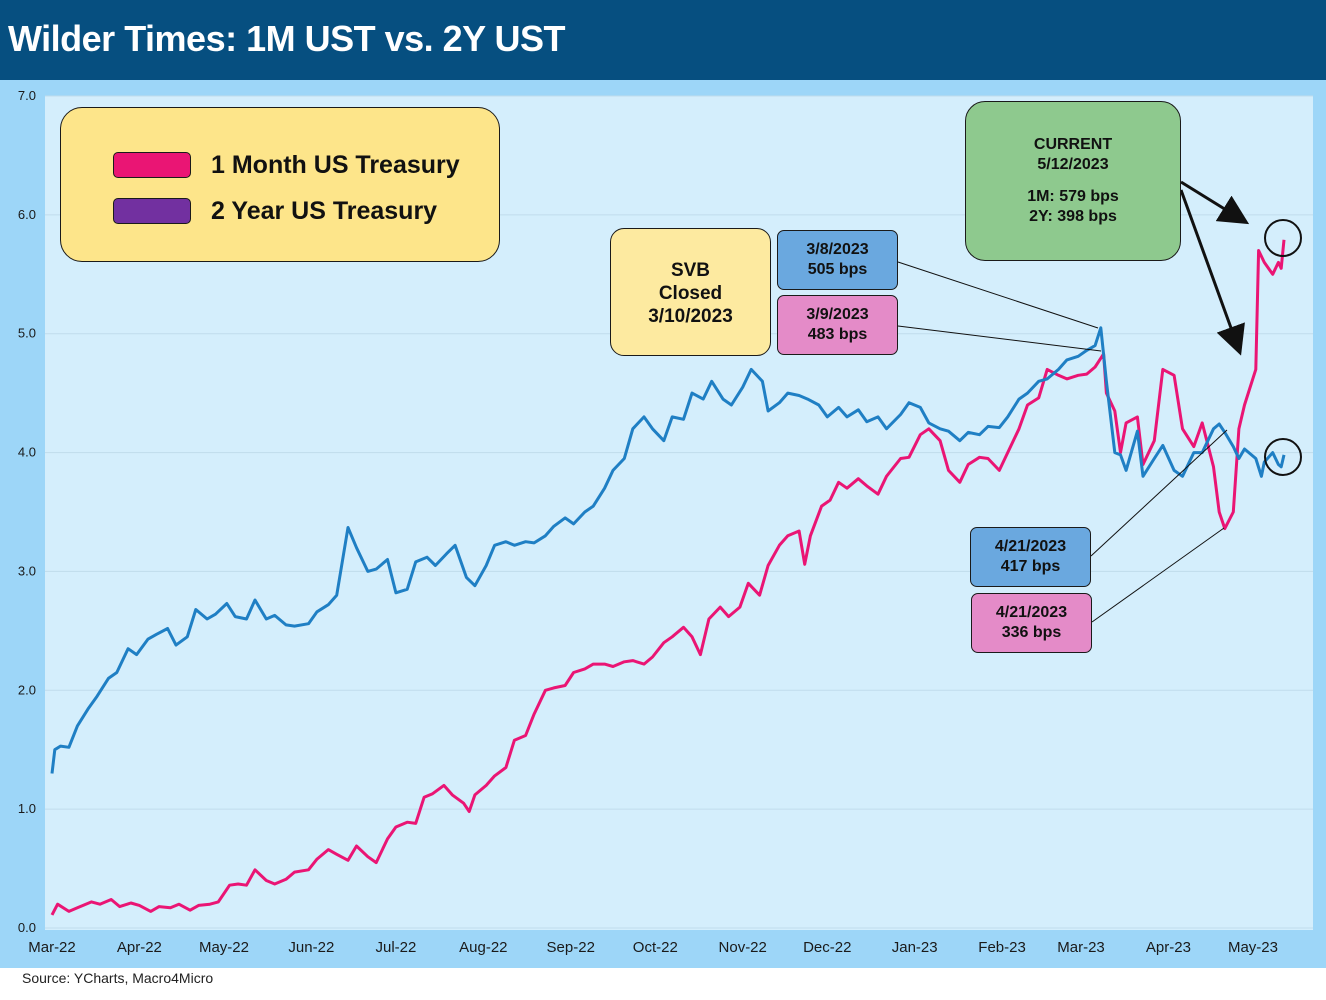 Image resolution: width=1326 pixels, height=1000 pixels. Describe the element at coordinates (690, 316) in the screenshot. I see `svb-line3: 3/10/2023` at that location.